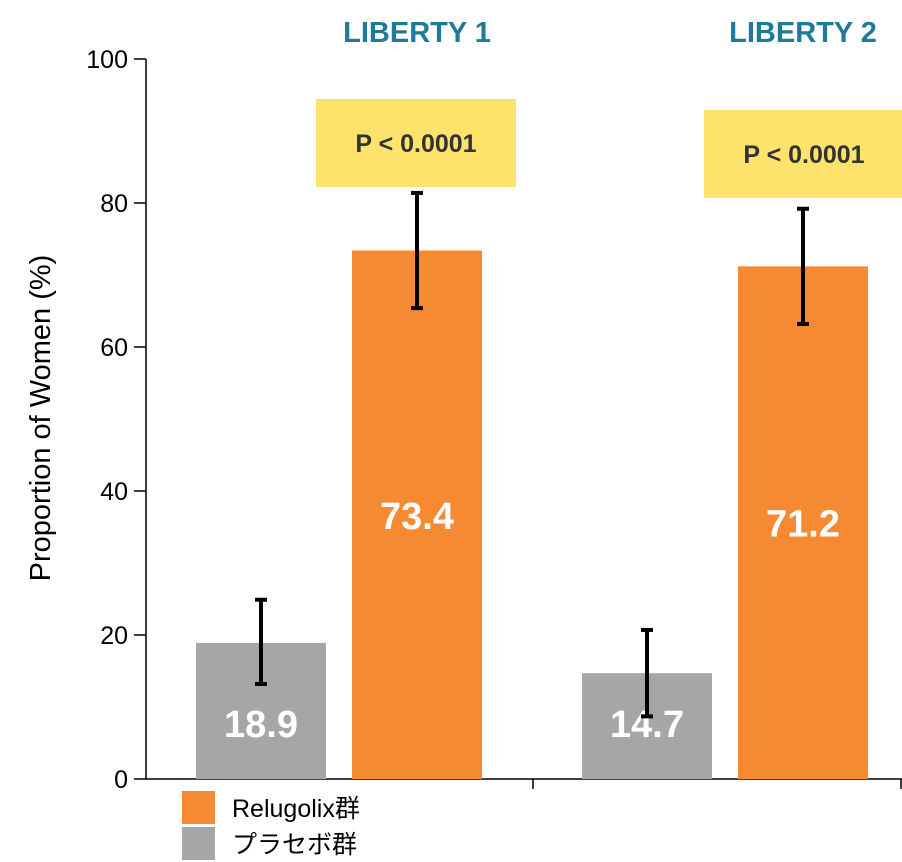  Describe the element at coordinates (609, 107) in the screenshot. I see `annotations-layer: LIBERTY 1 P < 0.0001 LIBERTY 2 P < 0.0001` at that location.